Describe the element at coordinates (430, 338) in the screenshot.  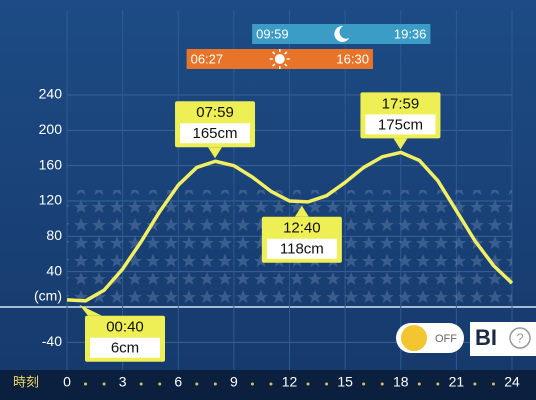
I see `toggle: OFF` at that location.